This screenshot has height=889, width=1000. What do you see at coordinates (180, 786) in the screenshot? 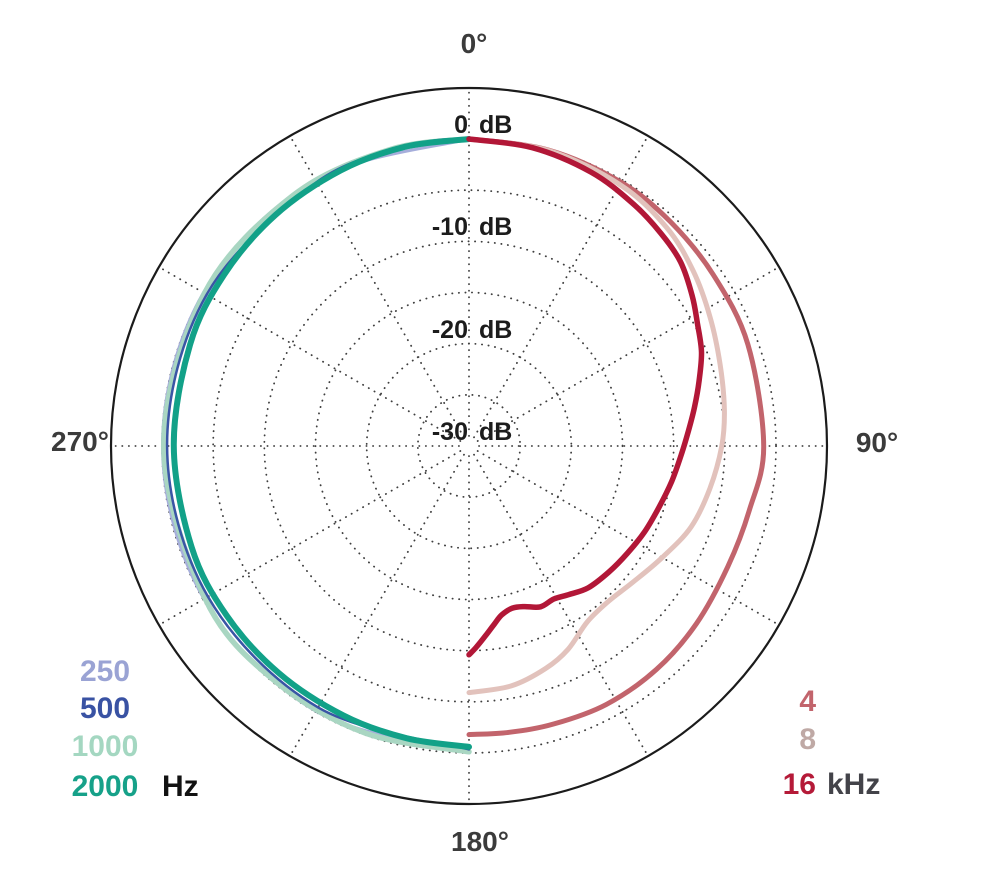
I see `legend-unit-hz: Hz` at bounding box center [180, 786].